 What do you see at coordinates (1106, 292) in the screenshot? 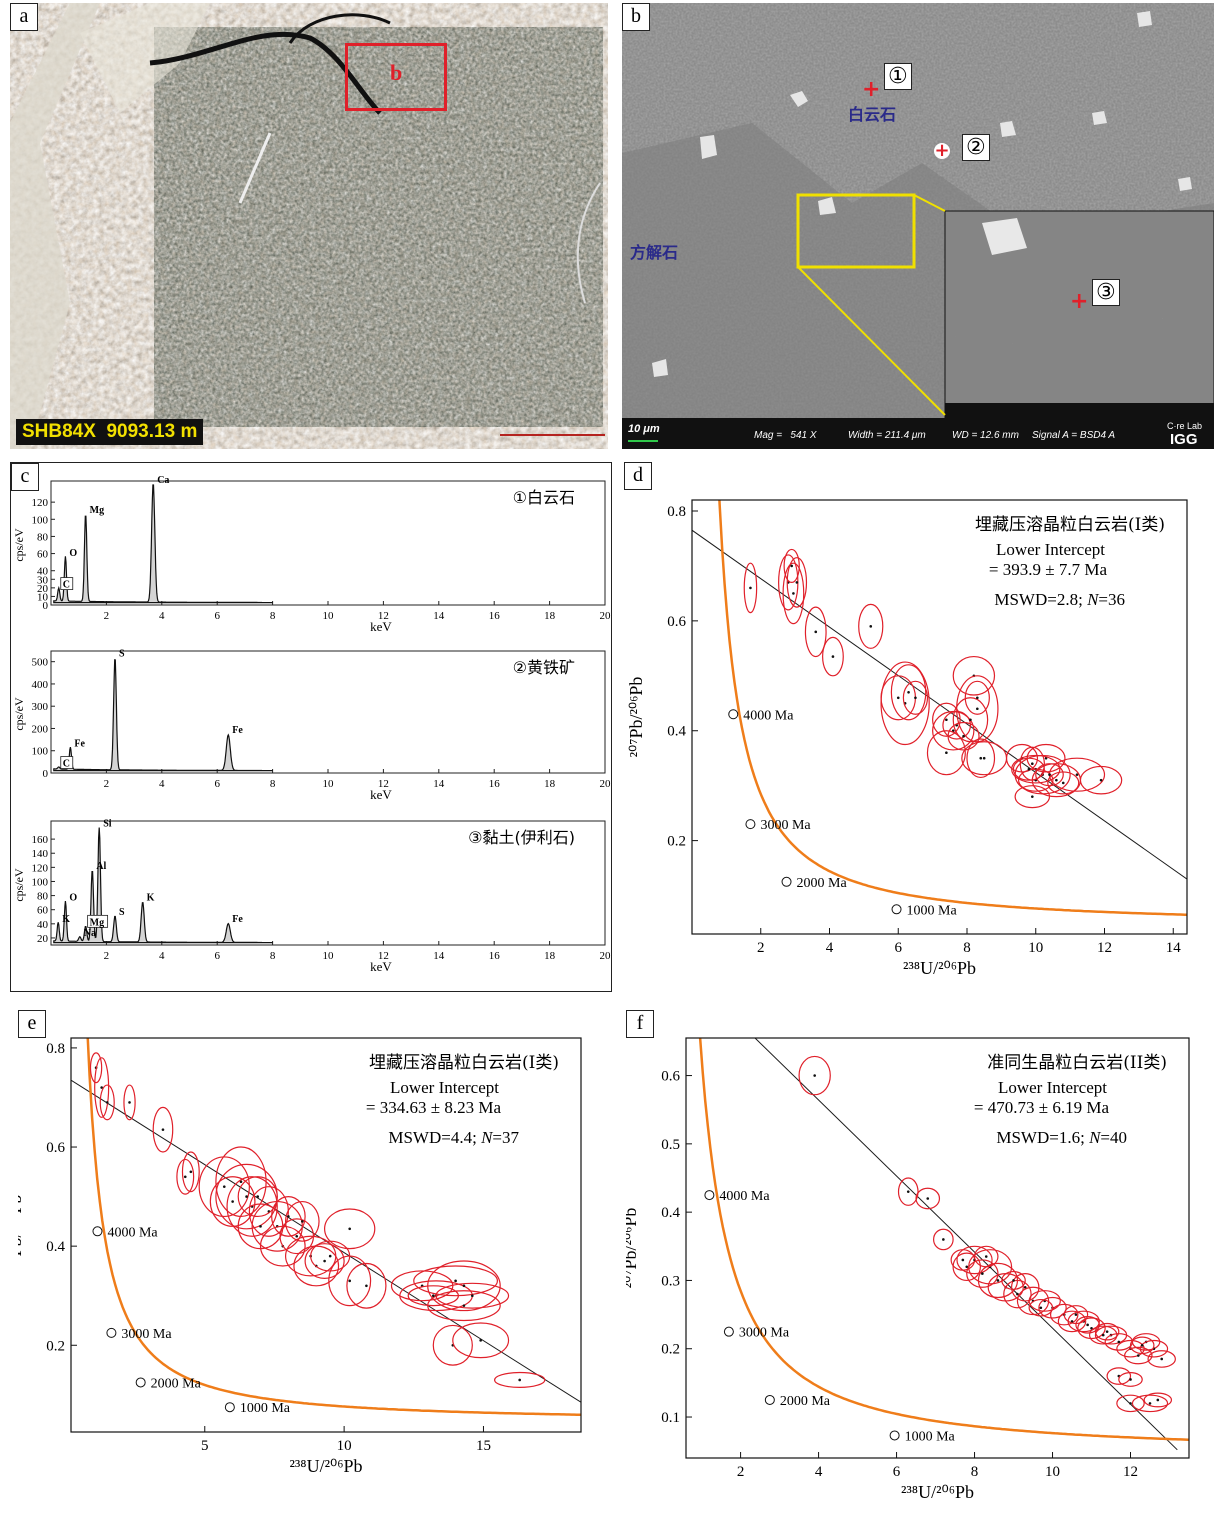
I see `point-3-label: ③` at bounding box center [1106, 292].